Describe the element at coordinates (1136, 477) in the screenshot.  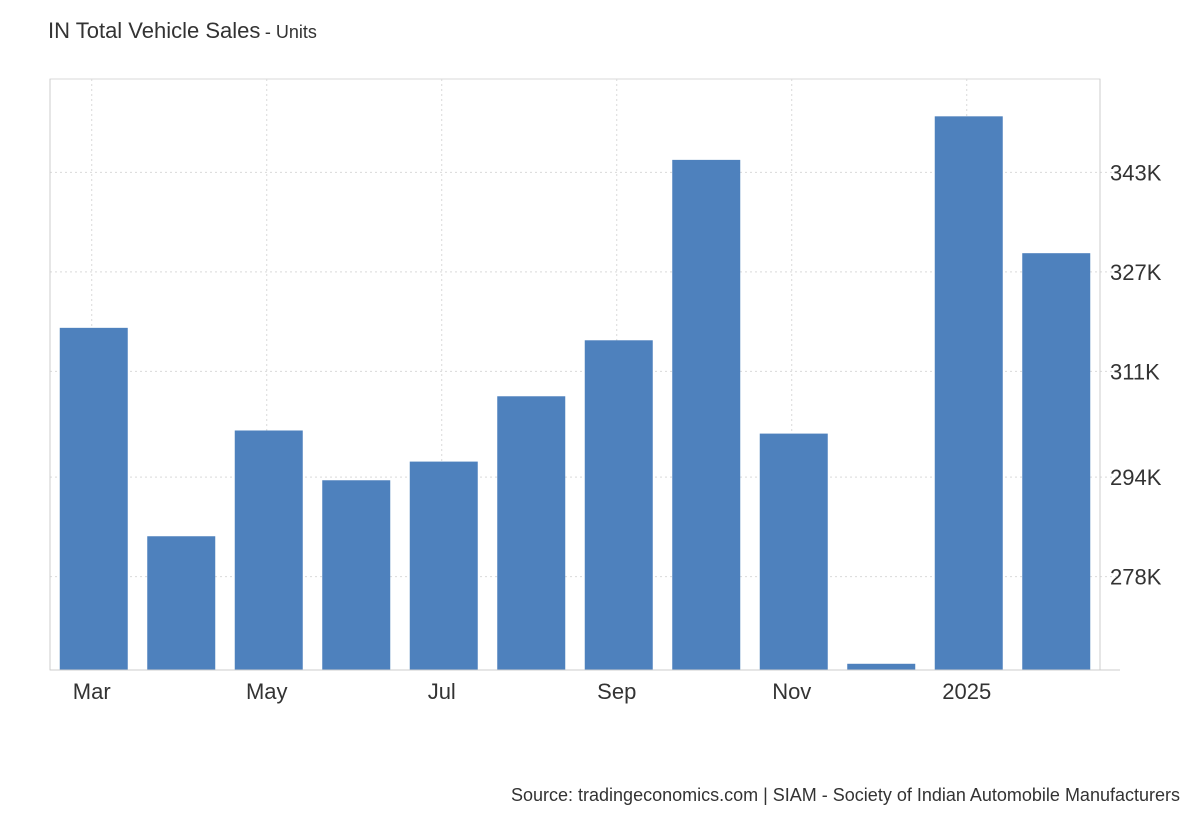
I see `y-tick-label: 294K` at that location.